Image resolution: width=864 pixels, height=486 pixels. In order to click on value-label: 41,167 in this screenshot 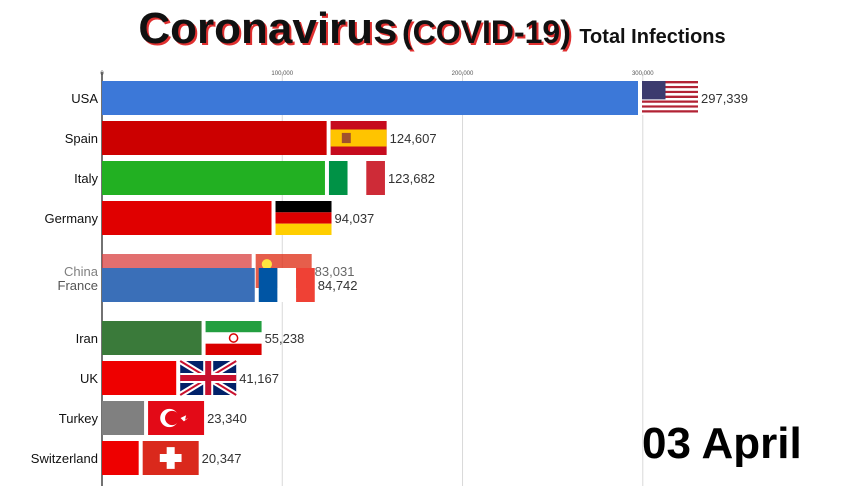, I will do `click(259, 378)`.